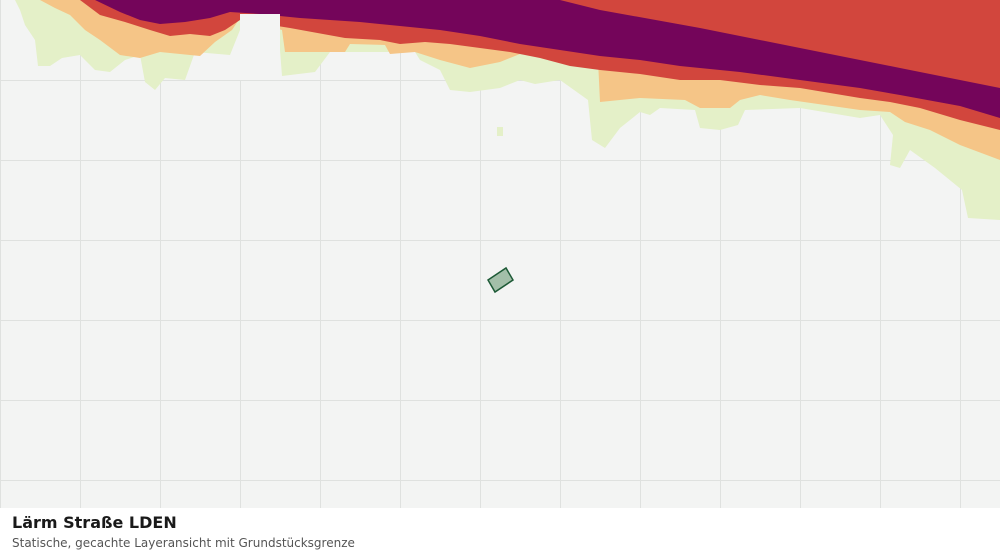  Describe the element at coordinates (260, 47) in the screenshot. I see `map-gap` at that location.